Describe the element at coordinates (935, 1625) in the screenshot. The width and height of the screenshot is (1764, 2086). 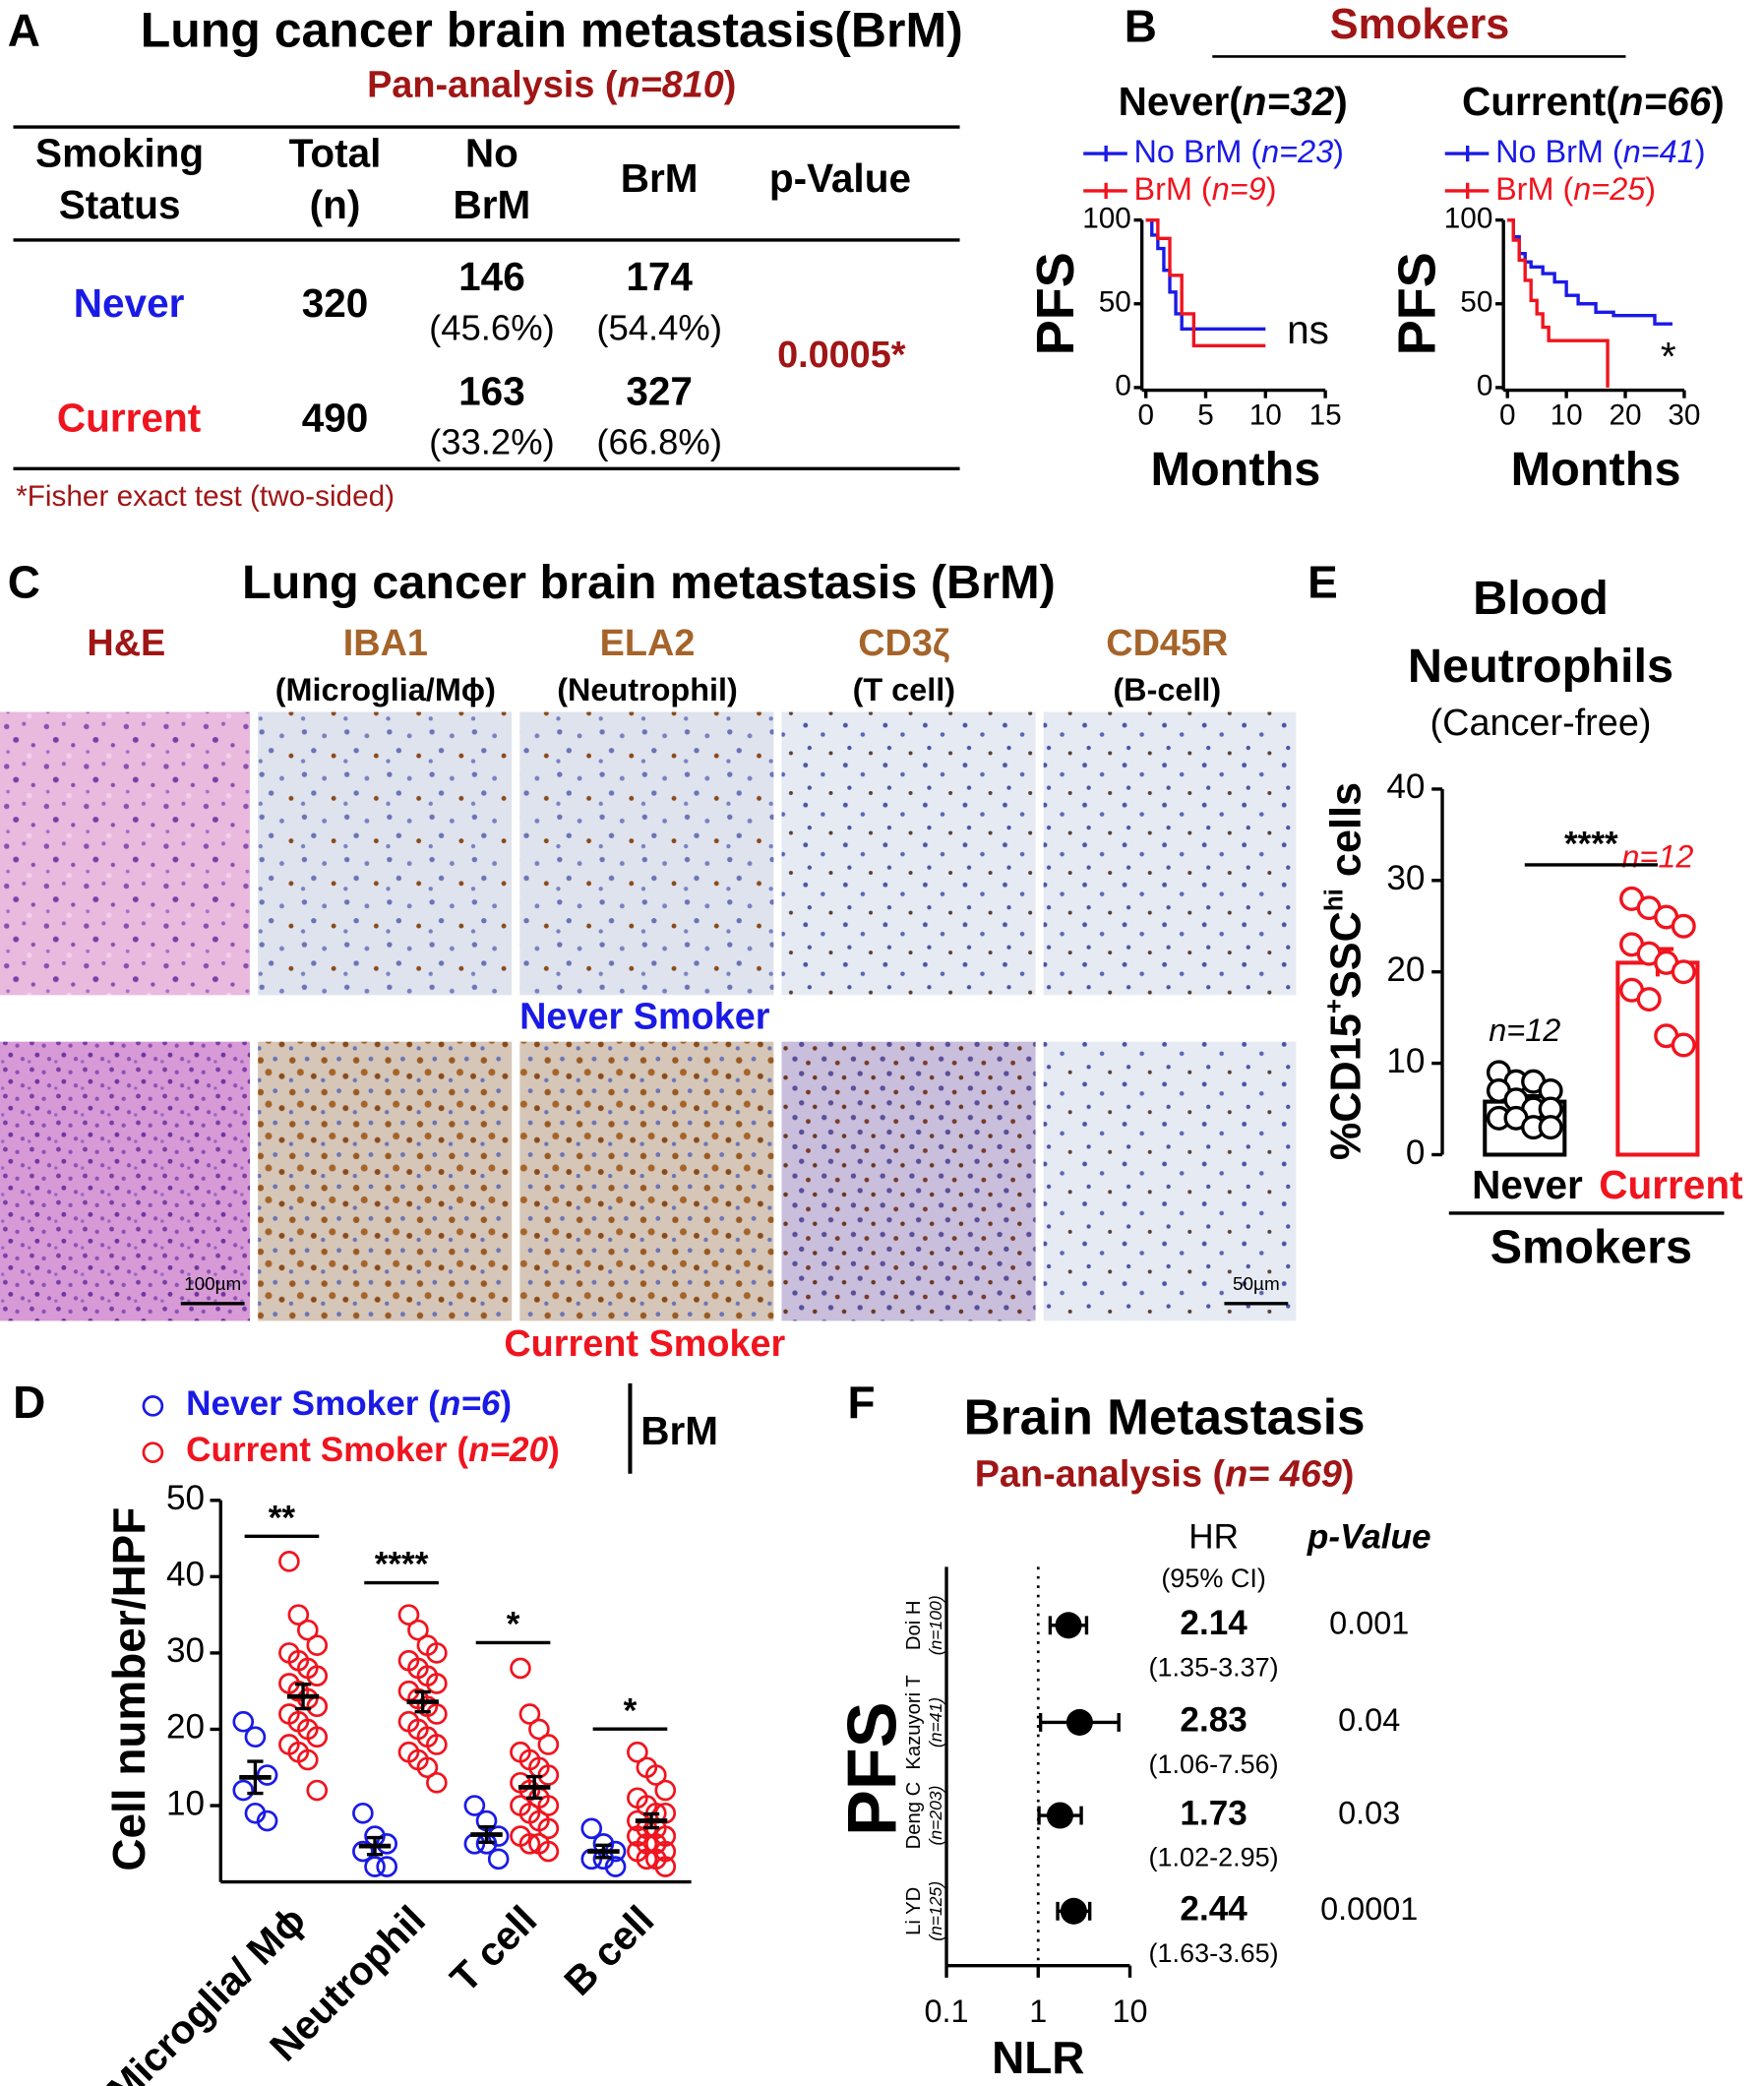
I see `study-n: (n=100)` at that location.